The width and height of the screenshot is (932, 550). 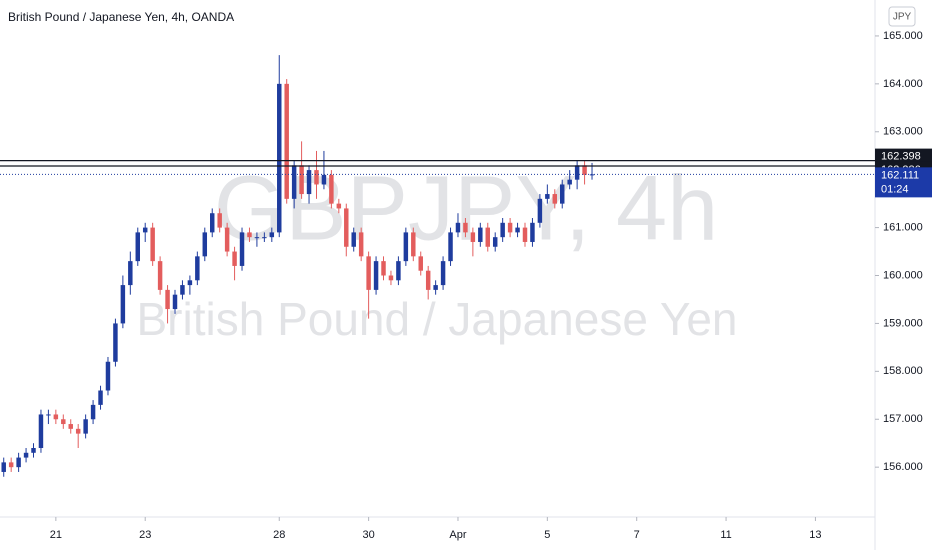 I want to click on y-tick-label: 163.000, so click(x=903, y=132).